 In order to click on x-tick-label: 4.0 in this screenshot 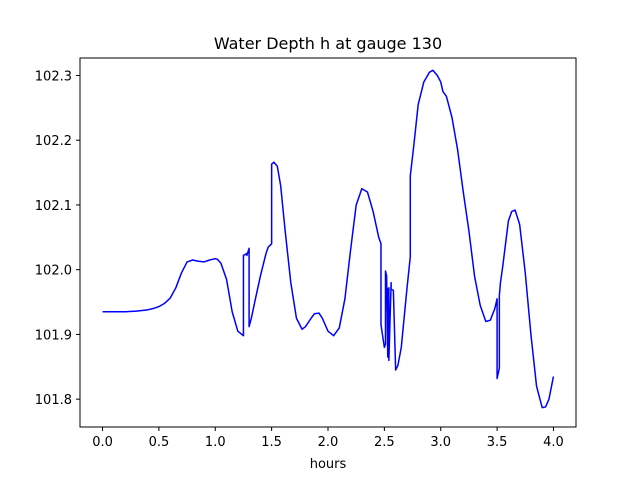, I will do `click(553, 442)`.